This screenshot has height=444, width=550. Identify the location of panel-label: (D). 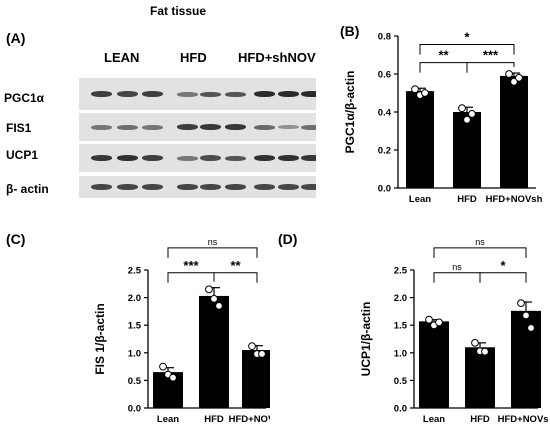
(287, 239).